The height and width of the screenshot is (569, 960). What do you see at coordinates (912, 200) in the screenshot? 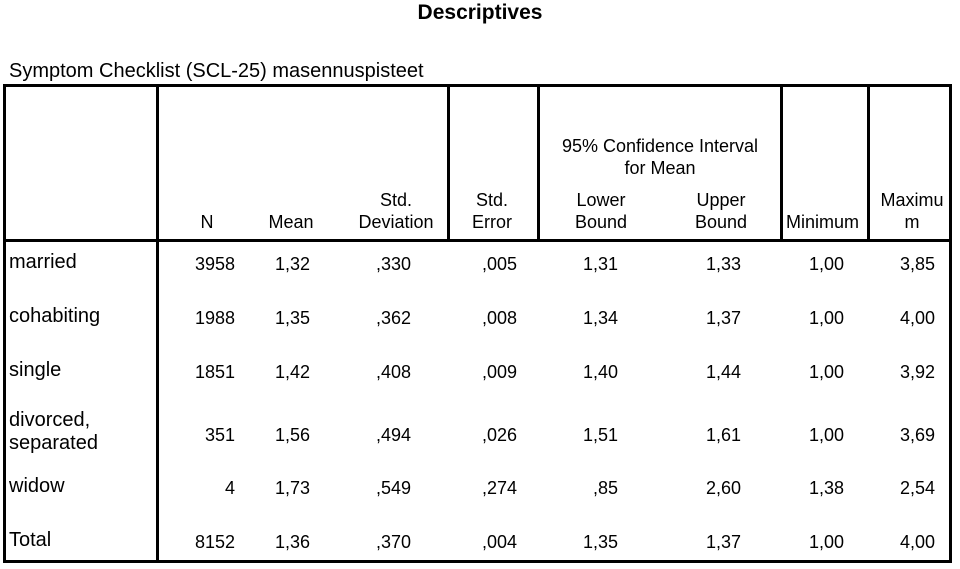
I see `header-maximum-1: Maximu` at bounding box center [912, 200].